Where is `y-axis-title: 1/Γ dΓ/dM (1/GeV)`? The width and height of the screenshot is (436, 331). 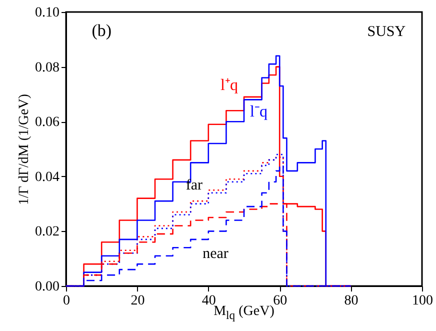
y-axis-title: 1/Γ dΓ/dM (1/GeV) is located at coordinates (24, 150).